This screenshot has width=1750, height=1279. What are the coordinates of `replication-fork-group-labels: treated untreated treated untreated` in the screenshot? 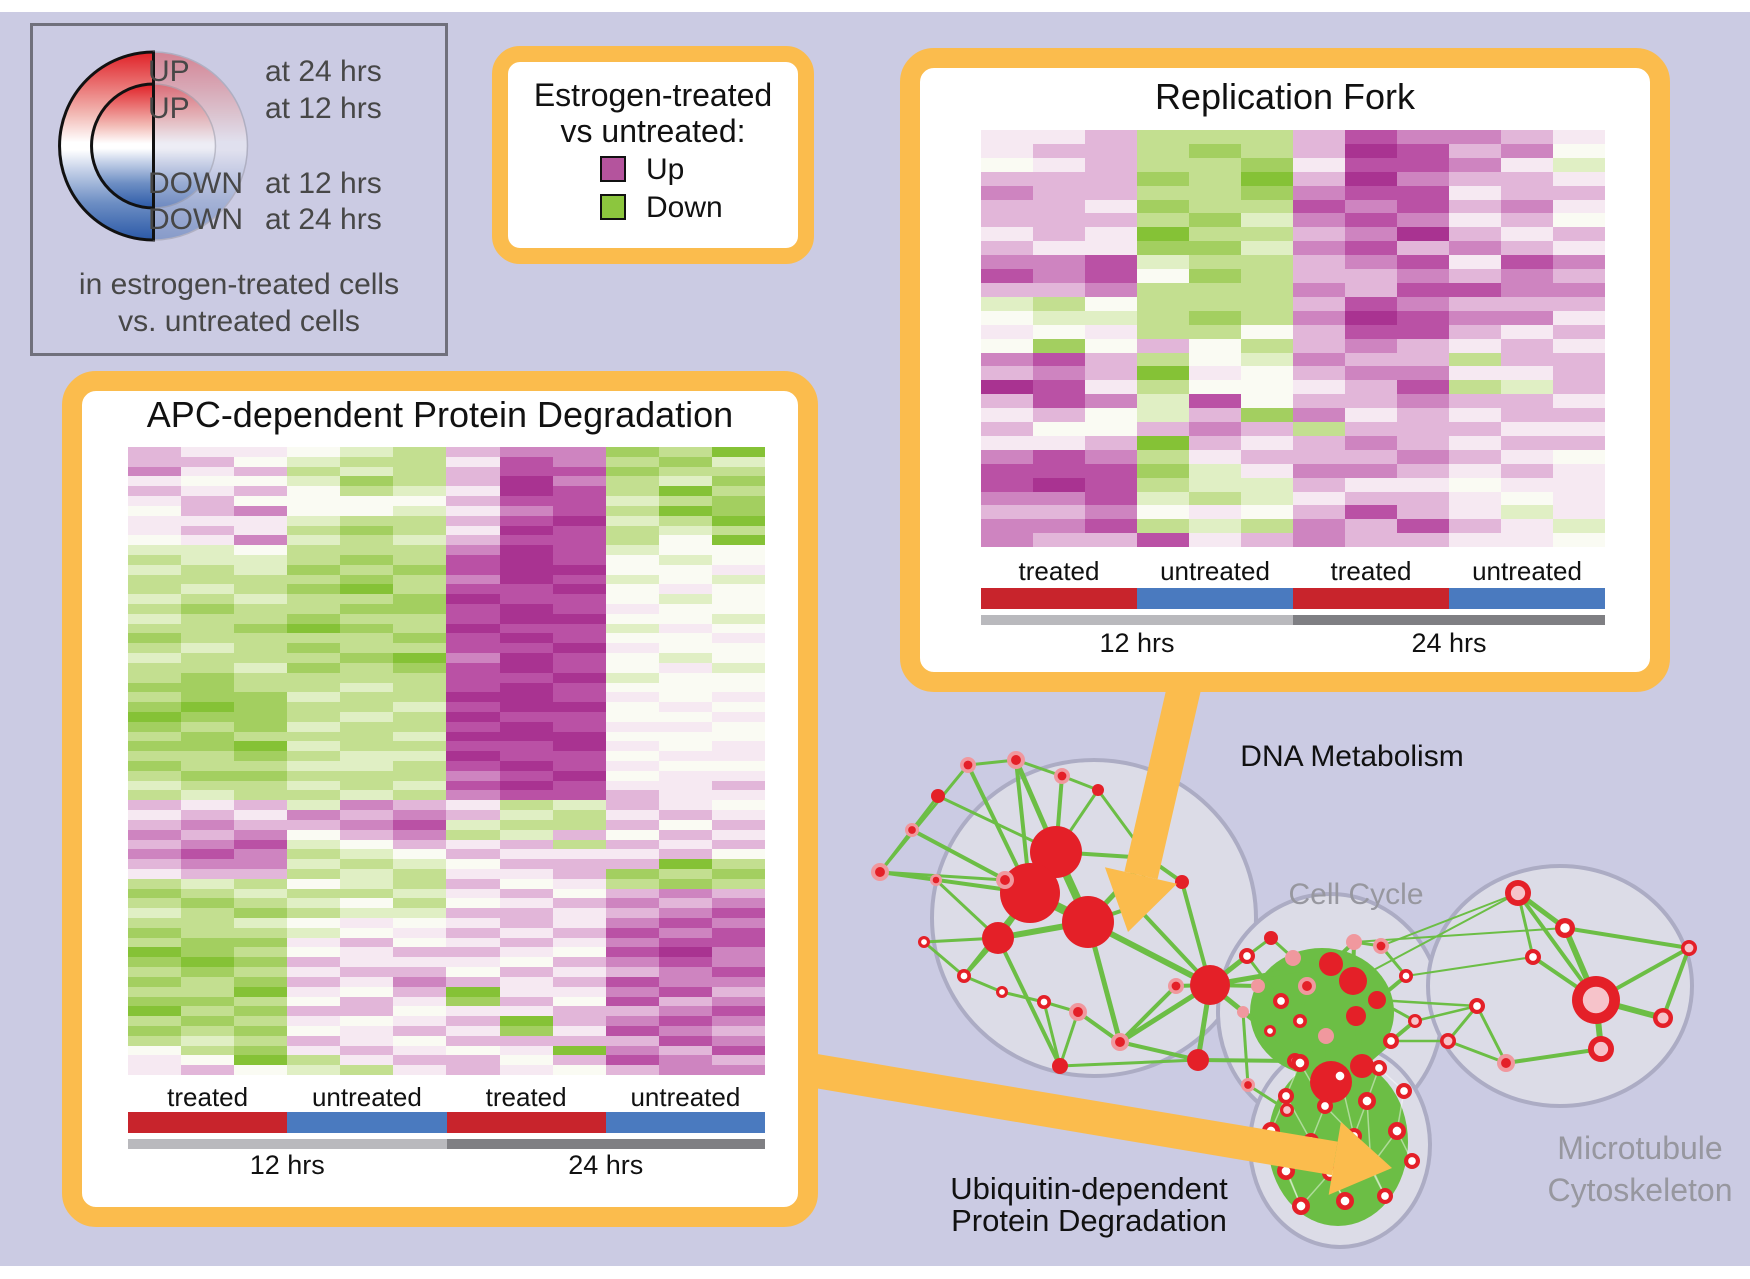 It's located at (1300, 571).